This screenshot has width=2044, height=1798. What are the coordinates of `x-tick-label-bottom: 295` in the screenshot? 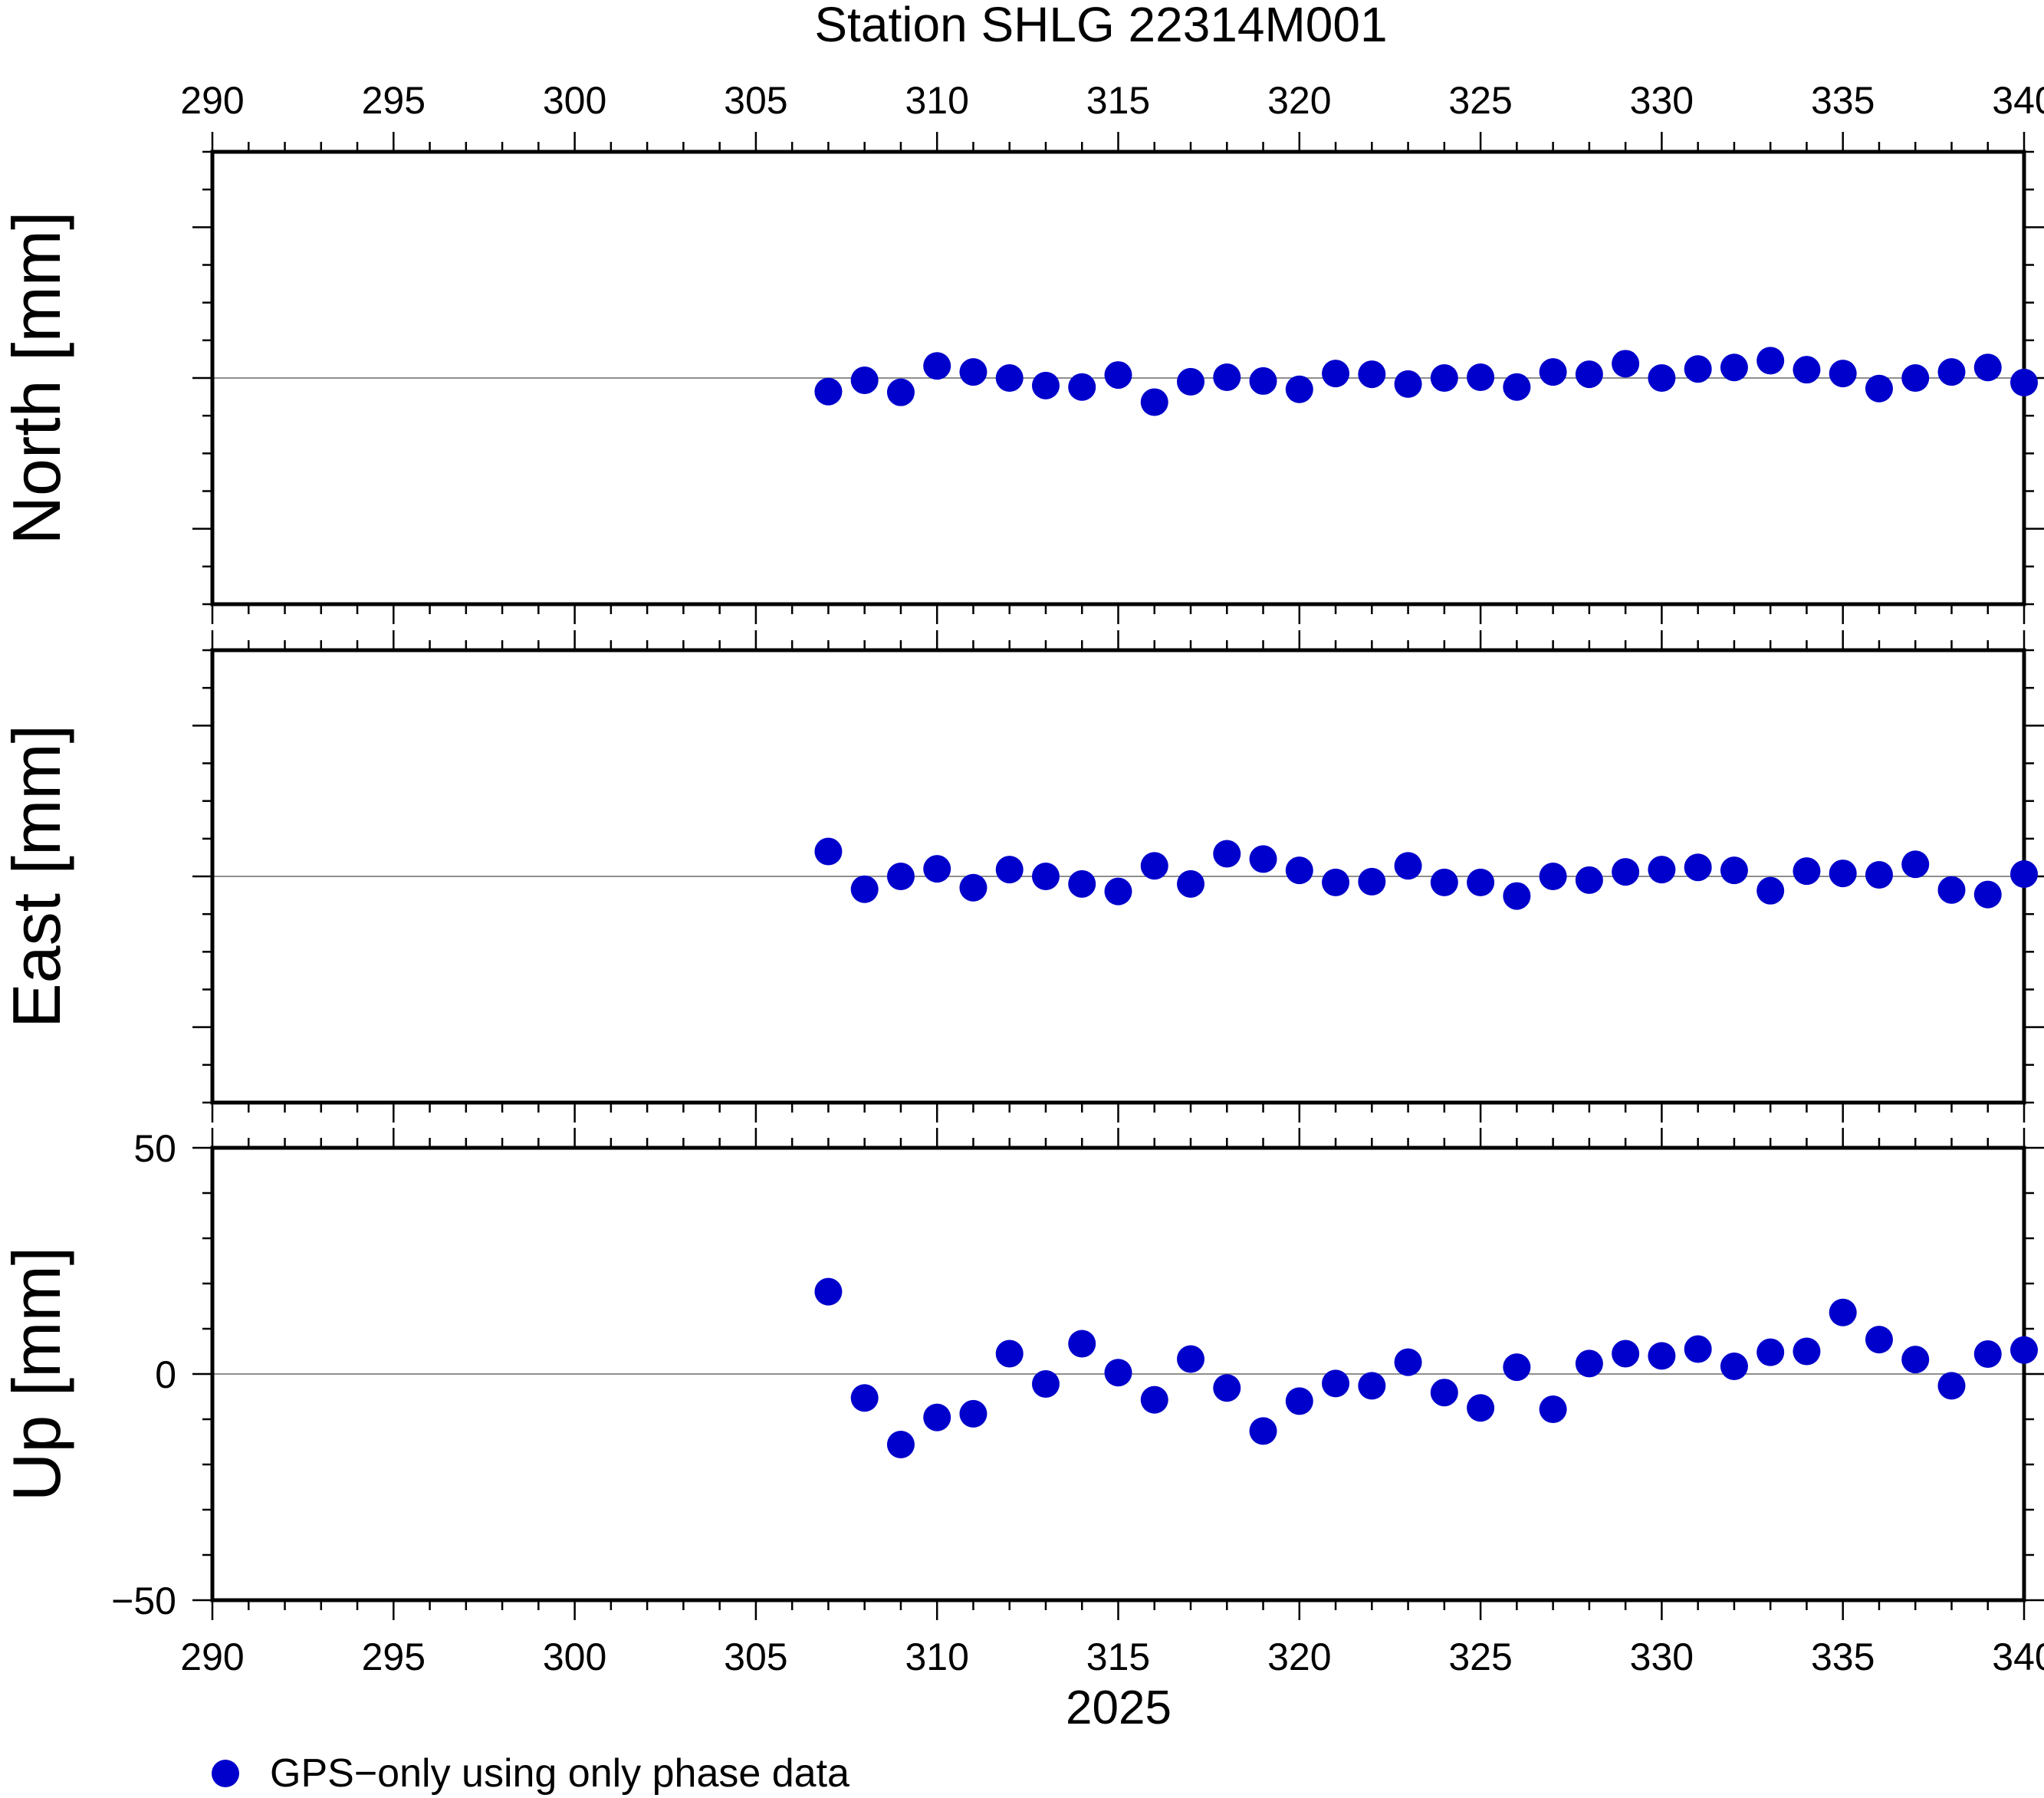 It's located at (394, 1657).